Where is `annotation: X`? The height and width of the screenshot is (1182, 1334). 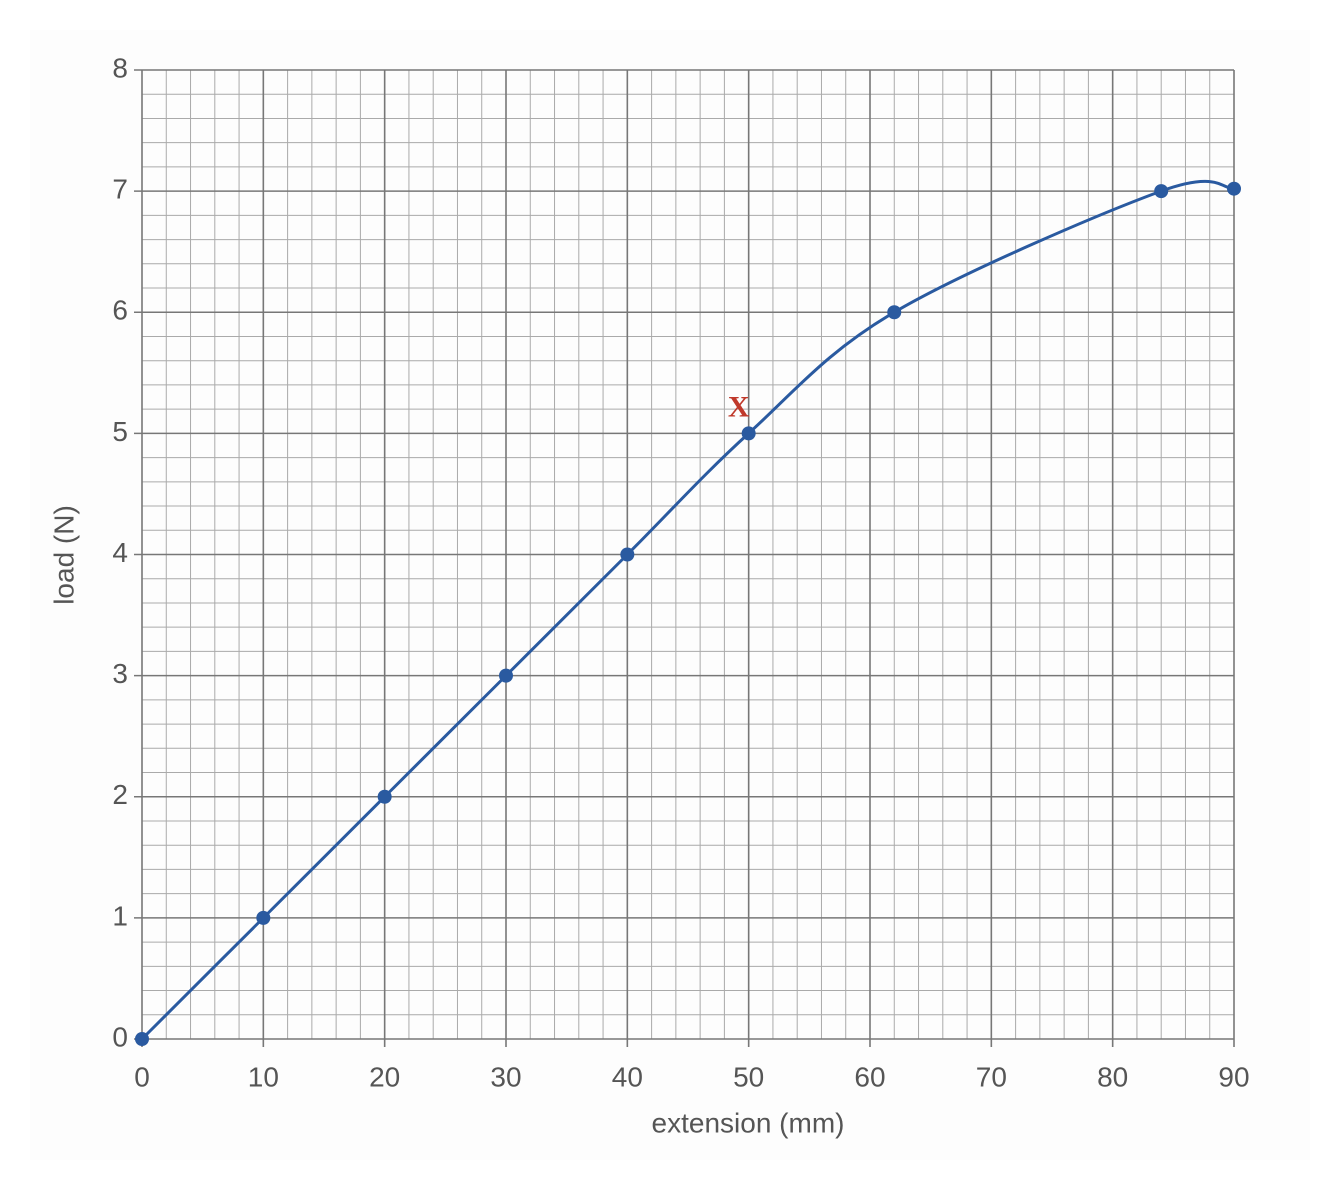
annotation: X is located at coordinates (739, 406).